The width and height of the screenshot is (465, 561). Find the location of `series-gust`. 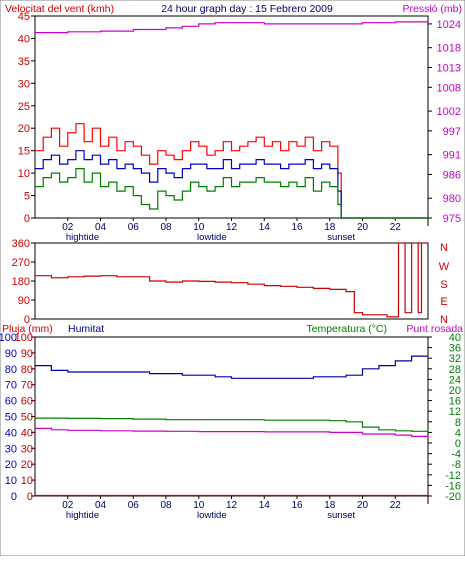

series-gust is located at coordinates (231, 171).